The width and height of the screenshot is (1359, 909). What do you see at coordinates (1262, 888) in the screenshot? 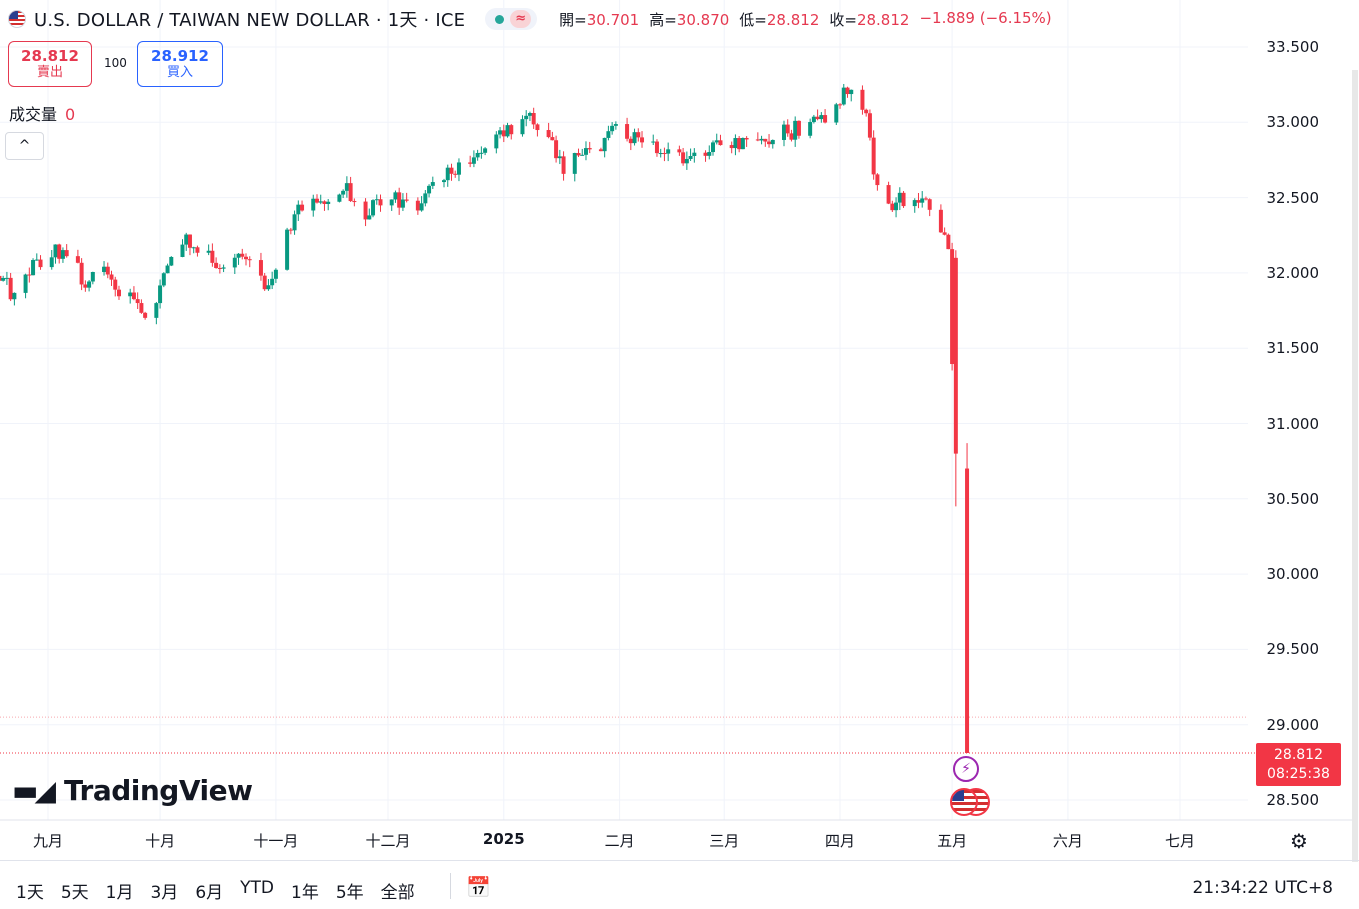
I see `timezone-clock: 21:34:22 UTC+8` at bounding box center [1262, 888].